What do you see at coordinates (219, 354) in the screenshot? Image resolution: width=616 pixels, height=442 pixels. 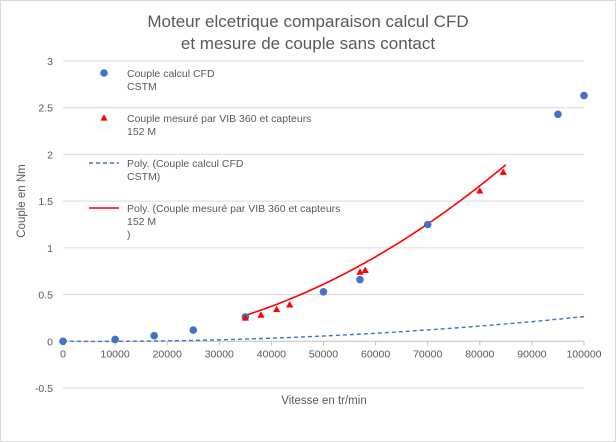 I see `x-tick-label: 30000` at bounding box center [219, 354].